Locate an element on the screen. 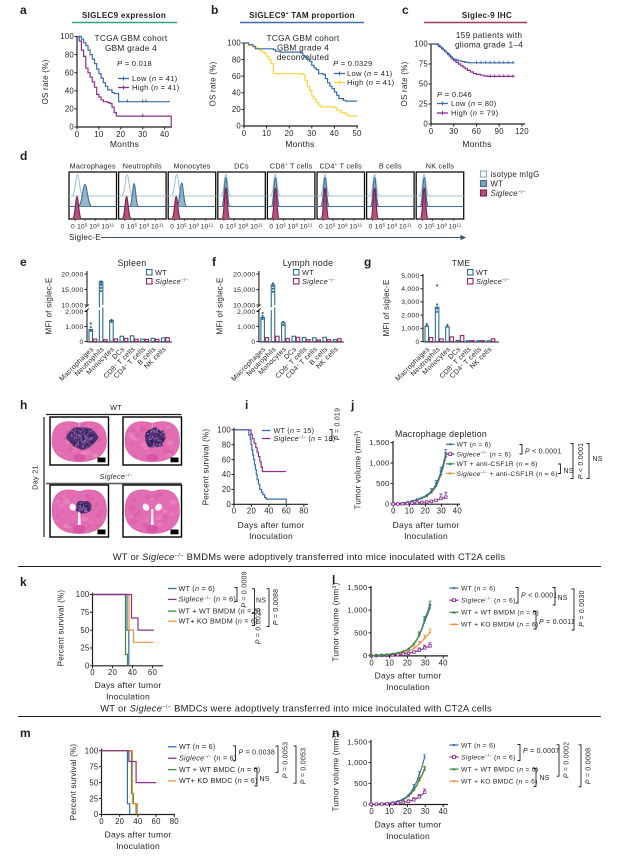 The image size is (619, 862). svg-text: Low (n = 41) is located at coordinates (155, 78).